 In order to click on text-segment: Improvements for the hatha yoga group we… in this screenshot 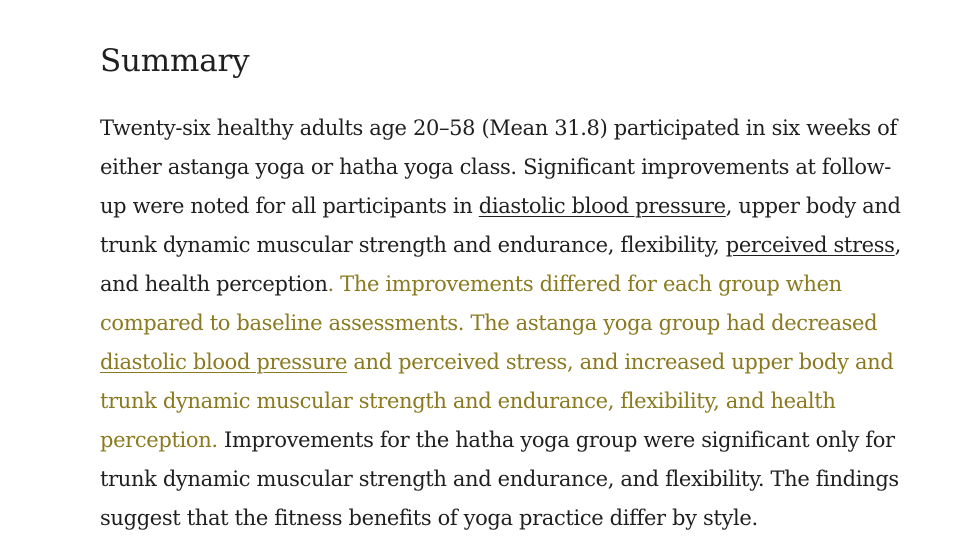, I will do `click(556, 440)`.